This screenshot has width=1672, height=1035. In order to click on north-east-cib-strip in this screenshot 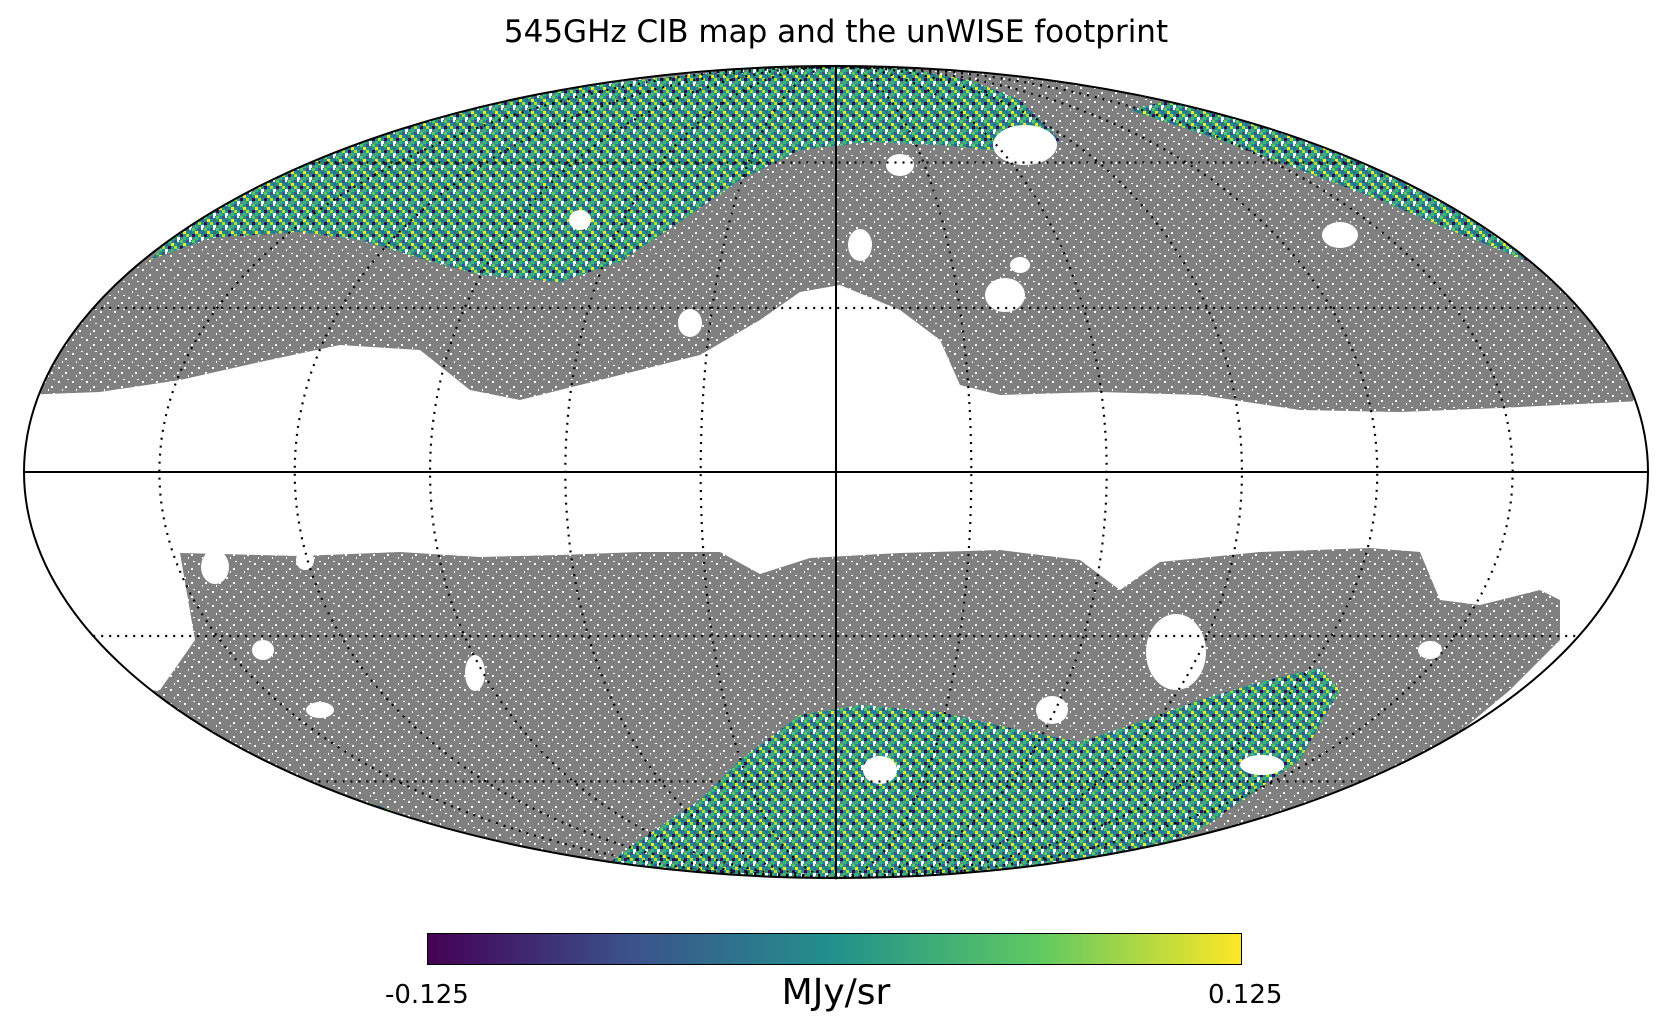, I will do `click(1365, 189)`.